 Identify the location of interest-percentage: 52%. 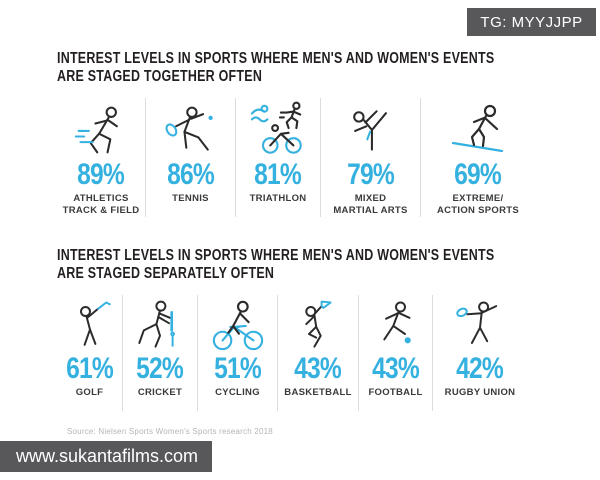
(160, 368).